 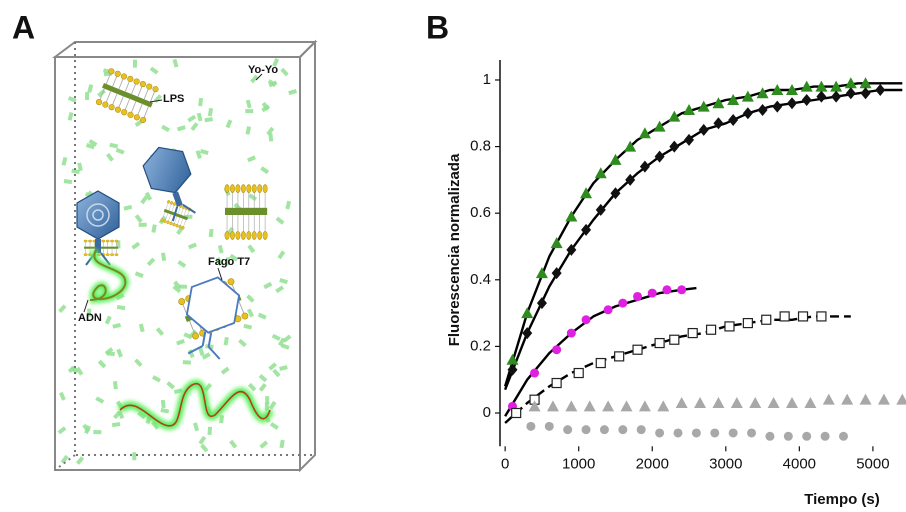 I want to click on y-tick-label: 0.6, so click(x=480, y=212).